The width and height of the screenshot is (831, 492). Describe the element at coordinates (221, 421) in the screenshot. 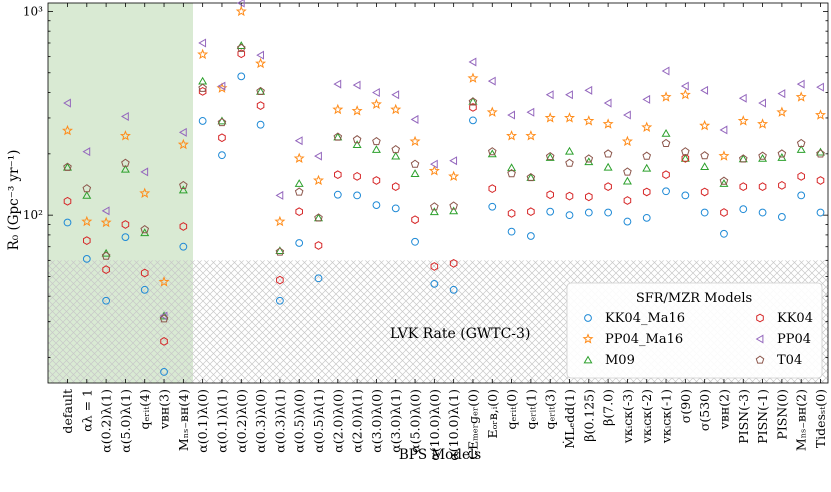

I see `x-tick-label: α(0.1)λ(1)` at that location.